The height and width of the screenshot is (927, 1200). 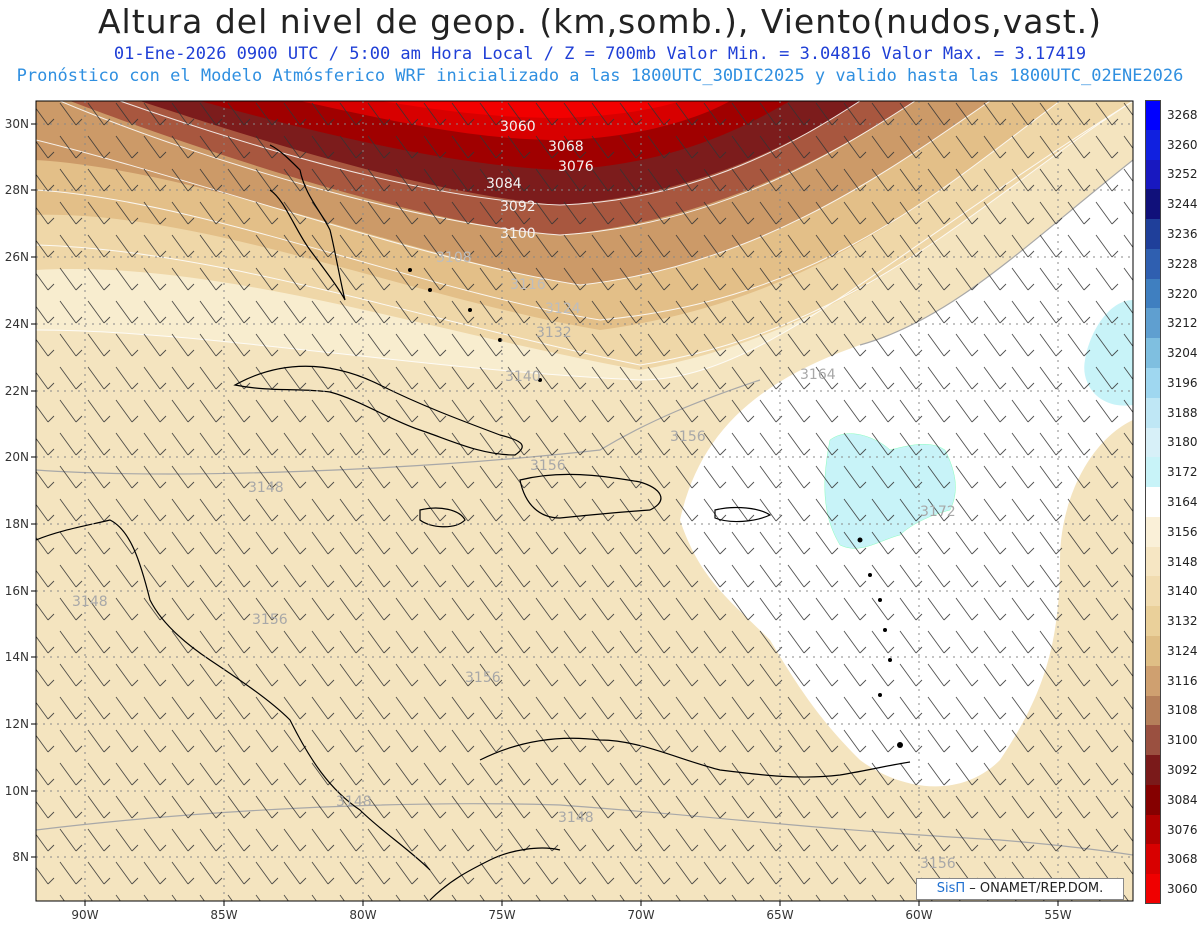 I want to click on lat-tick-label: 30N, so click(x=17, y=124).